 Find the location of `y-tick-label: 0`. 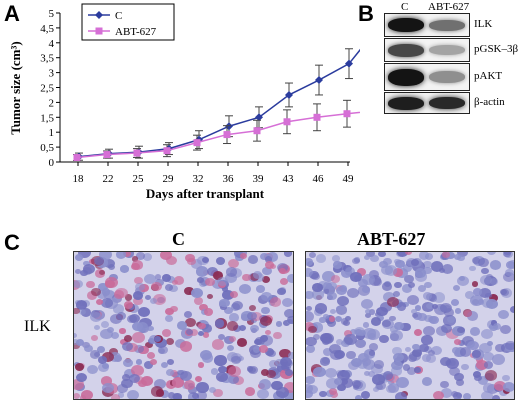

y-tick-label: 0 is located at coordinates (52, 163).